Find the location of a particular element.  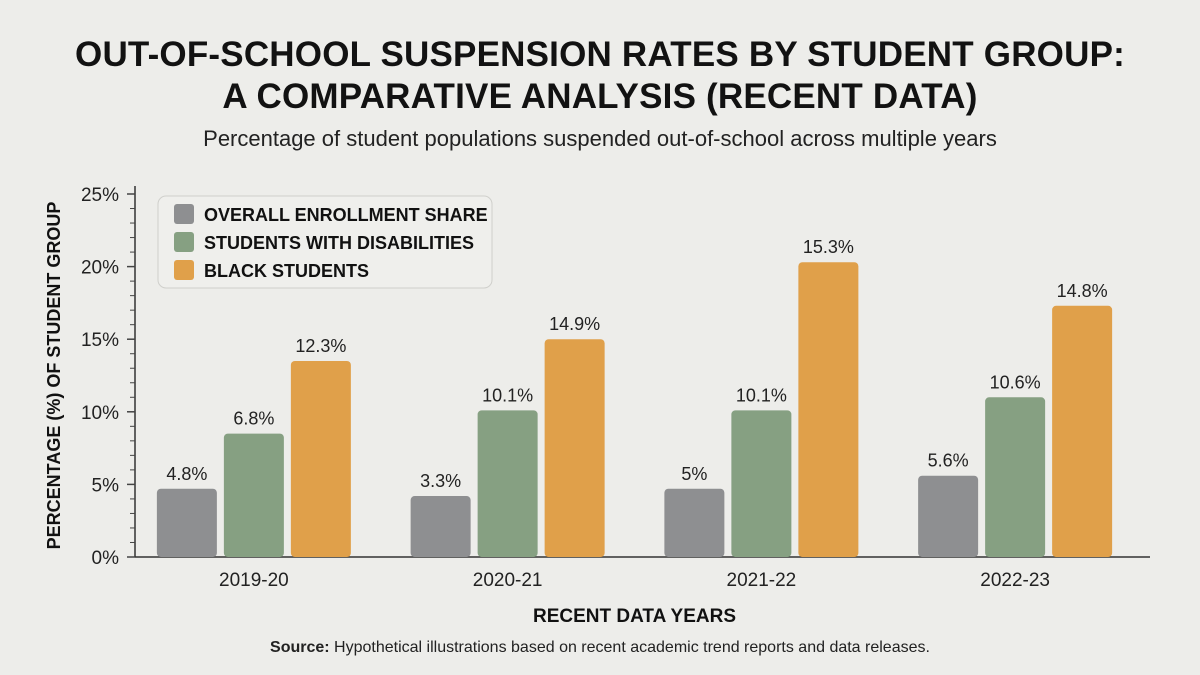

x-tick-label: 2020-21 is located at coordinates (508, 580).